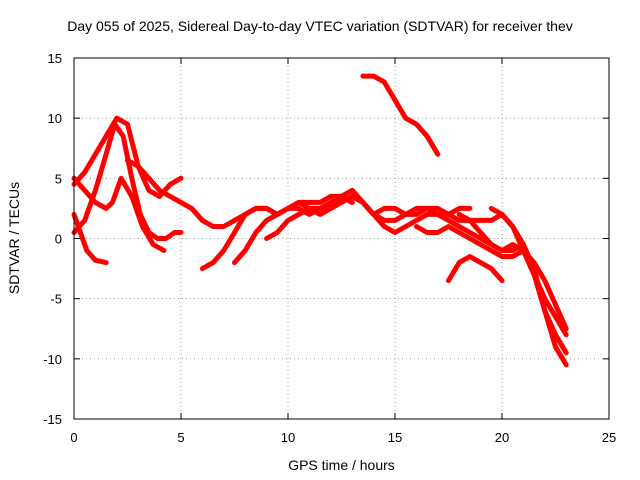 This screenshot has height=480, width=640. What do you see at coordinates (180, 437) in the screenshot?
I see `x-tick-label: 5` at bounding box center [180, 437].